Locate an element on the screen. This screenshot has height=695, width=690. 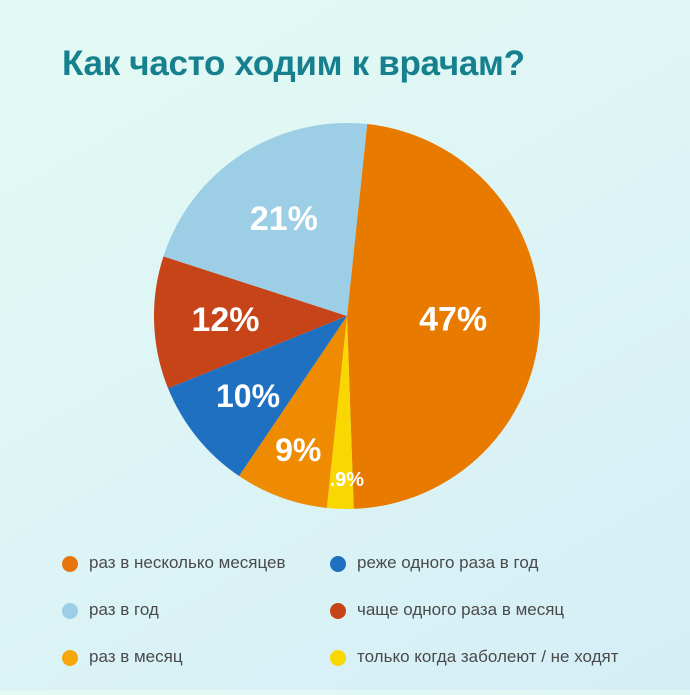
pie-slice-value-label-3: 10% is located at coordinates (248, 396).